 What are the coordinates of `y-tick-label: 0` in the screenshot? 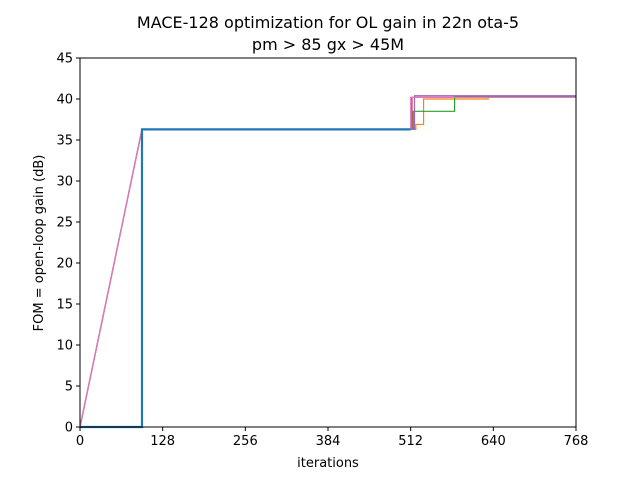 It's located at (69, 428).